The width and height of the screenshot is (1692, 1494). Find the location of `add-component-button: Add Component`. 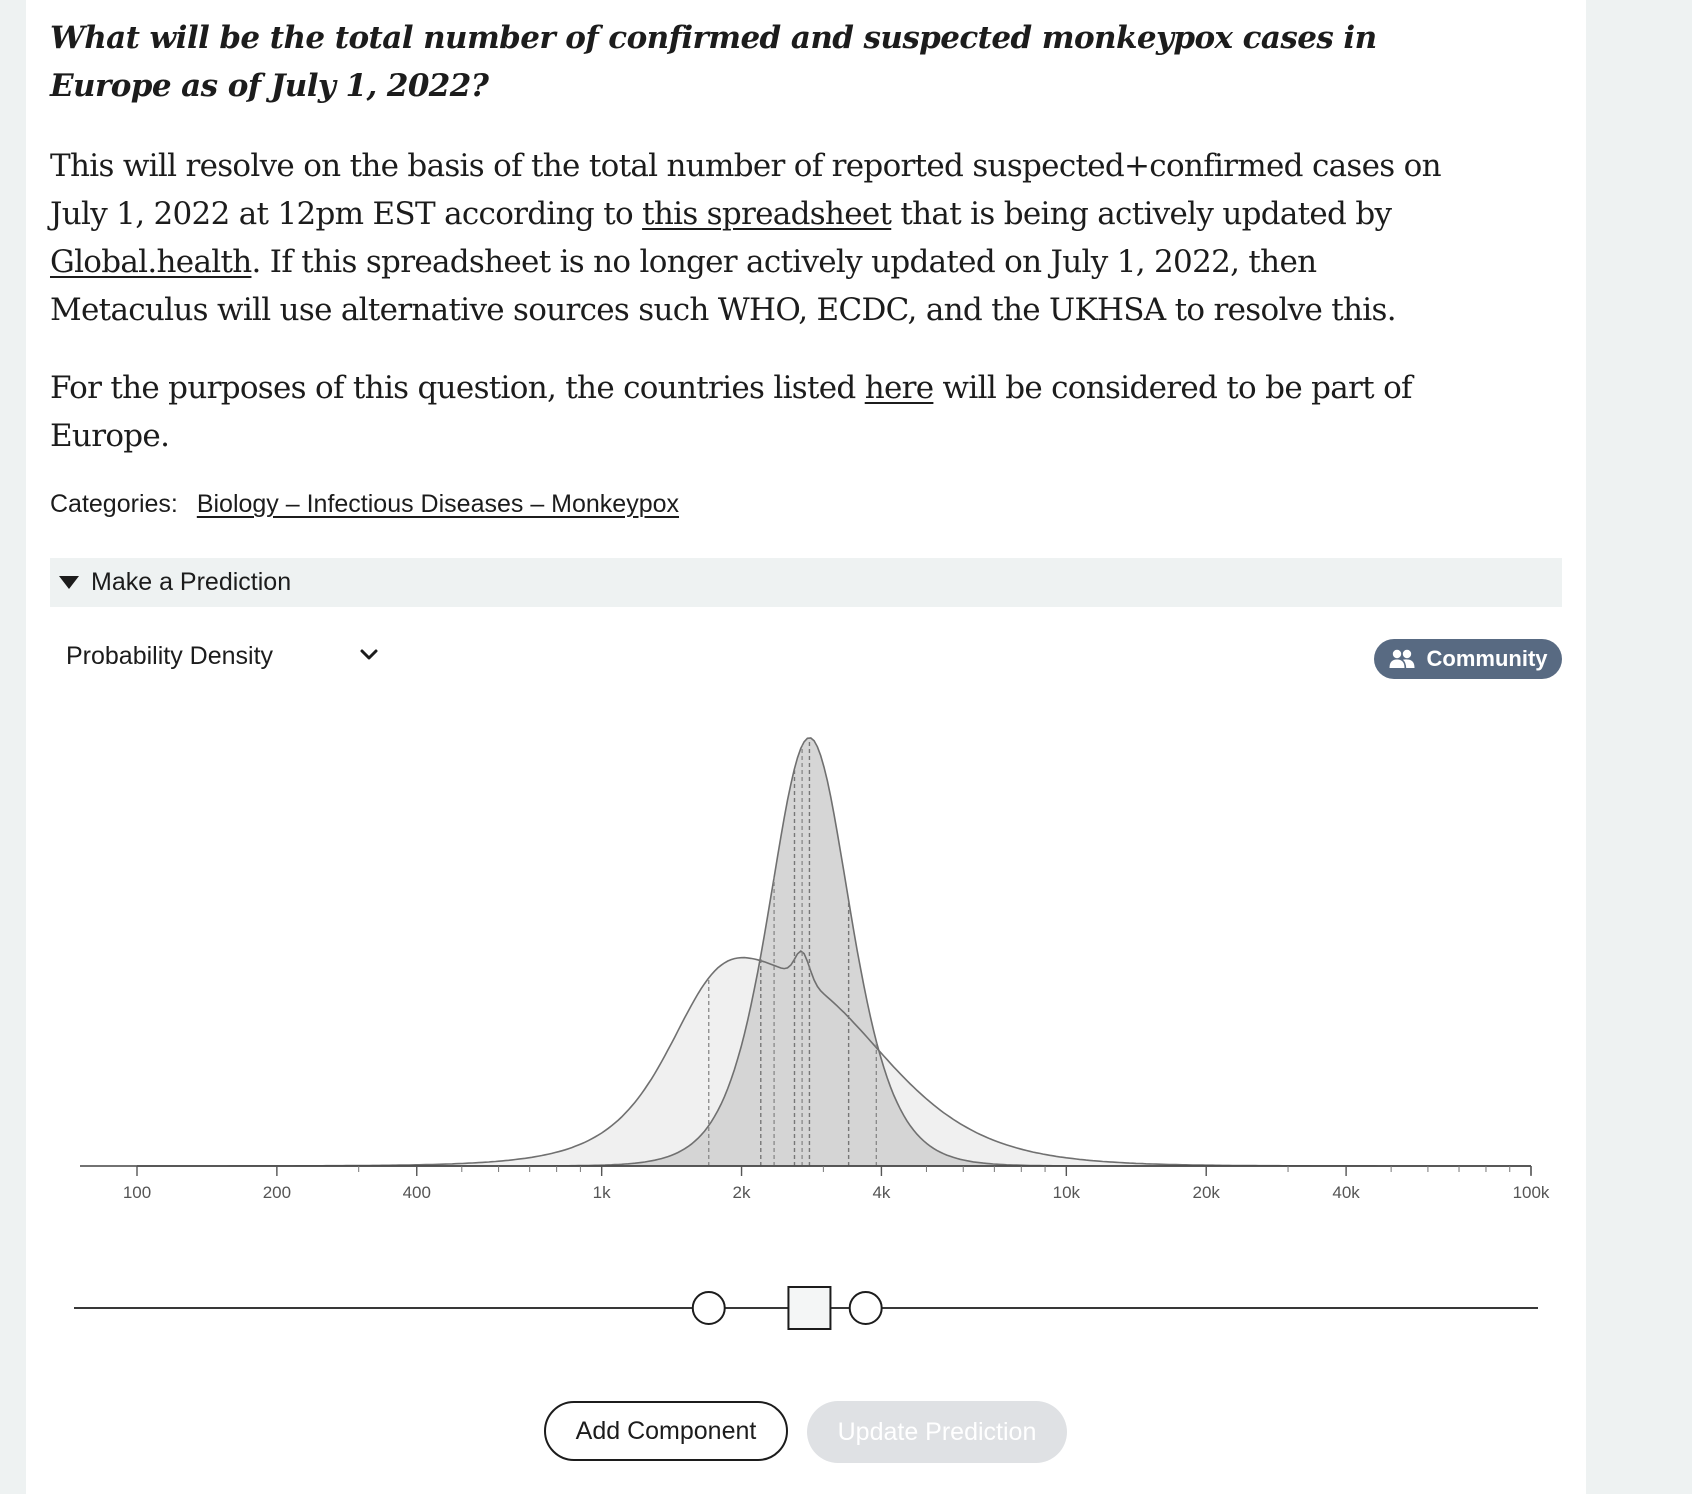

add-component-button: Add Component is located at coordinates (666, 1431).